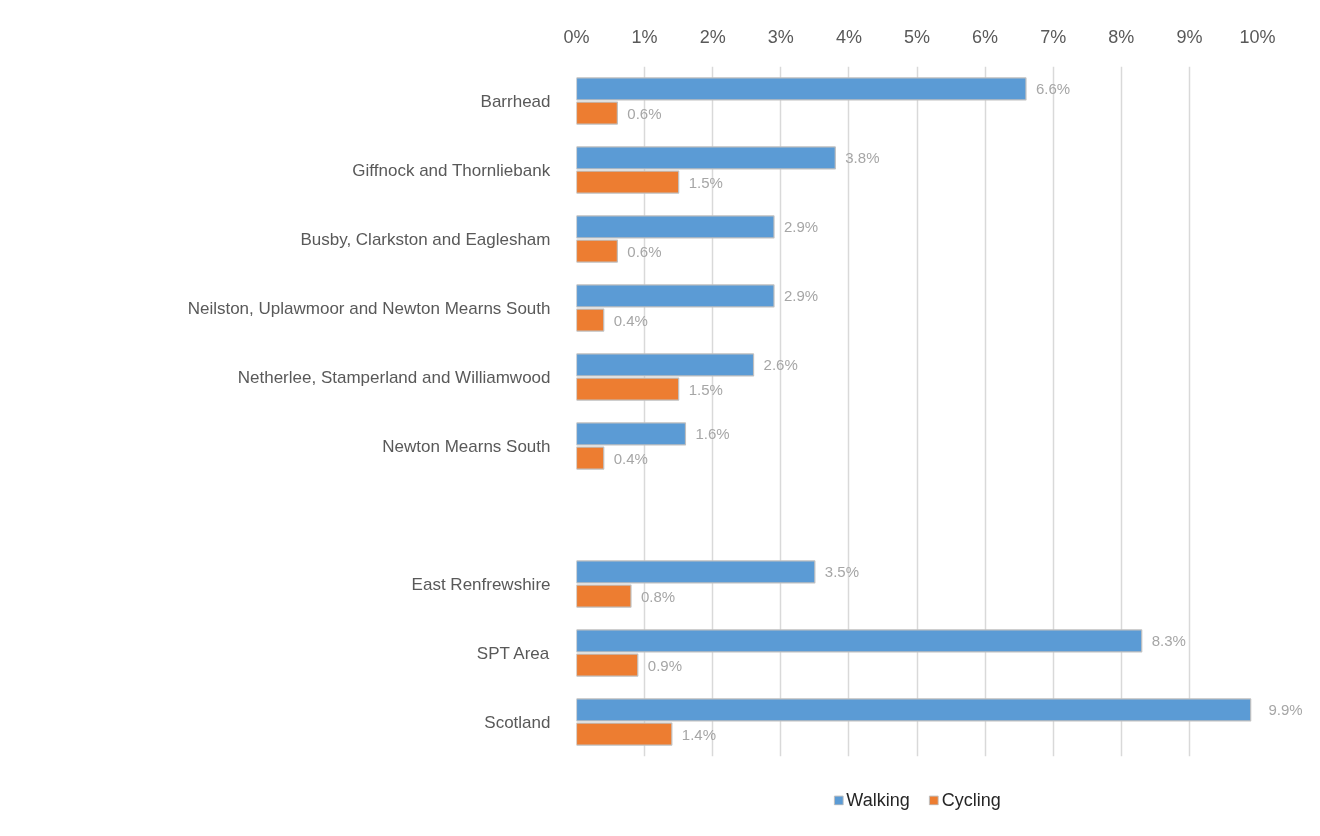  I want to click on y-tick-label: Scotland, so click(517, 722).